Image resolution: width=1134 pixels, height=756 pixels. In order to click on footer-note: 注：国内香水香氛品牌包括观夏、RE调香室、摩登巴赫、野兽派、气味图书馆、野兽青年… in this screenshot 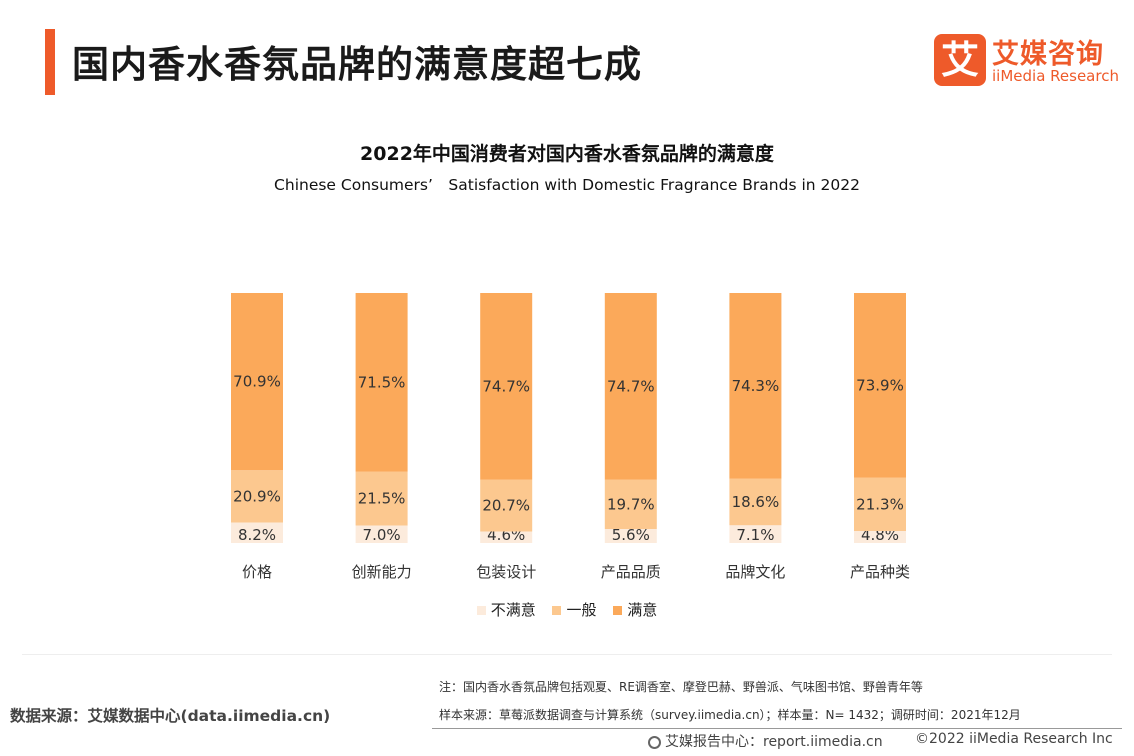, I will do `click(681, 687)`.